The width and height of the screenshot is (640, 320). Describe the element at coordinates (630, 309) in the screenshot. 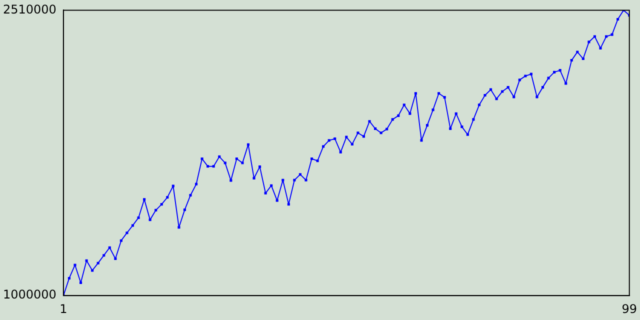

I see `x-tick-label: 99` at that location.